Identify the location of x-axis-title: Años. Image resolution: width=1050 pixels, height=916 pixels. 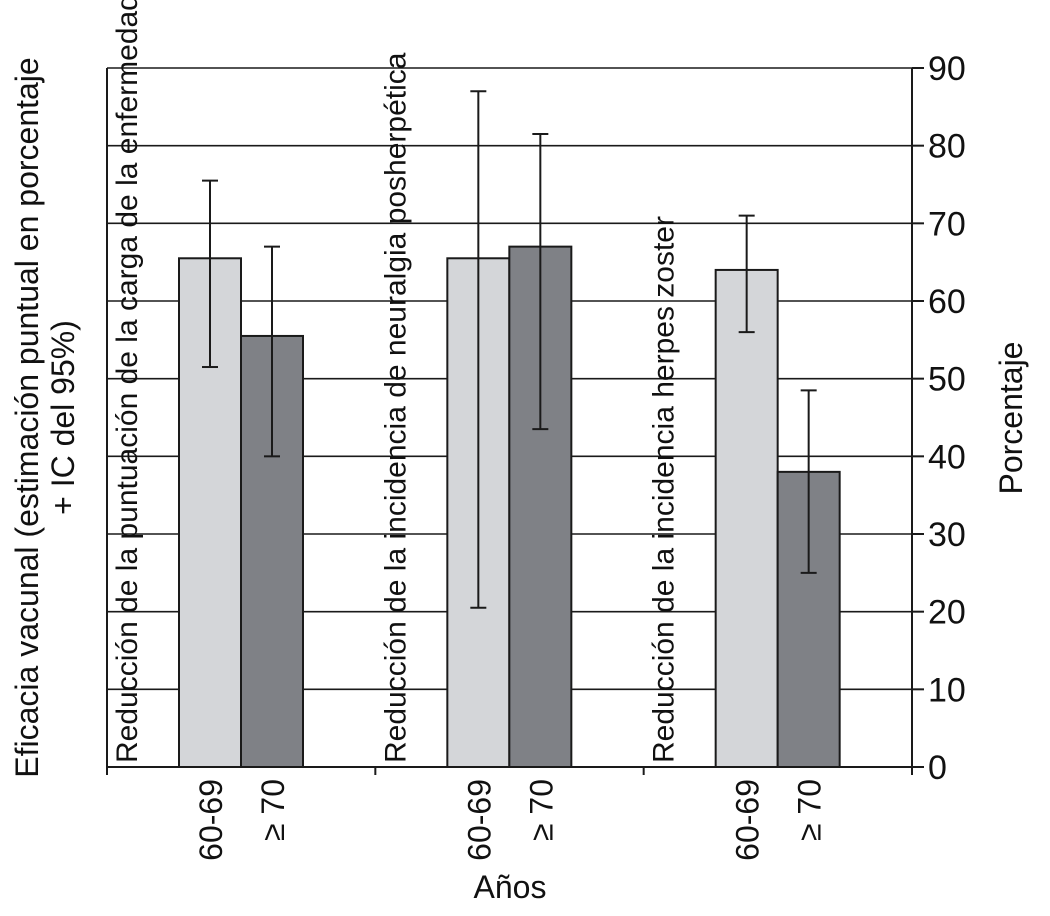
(510, 887).